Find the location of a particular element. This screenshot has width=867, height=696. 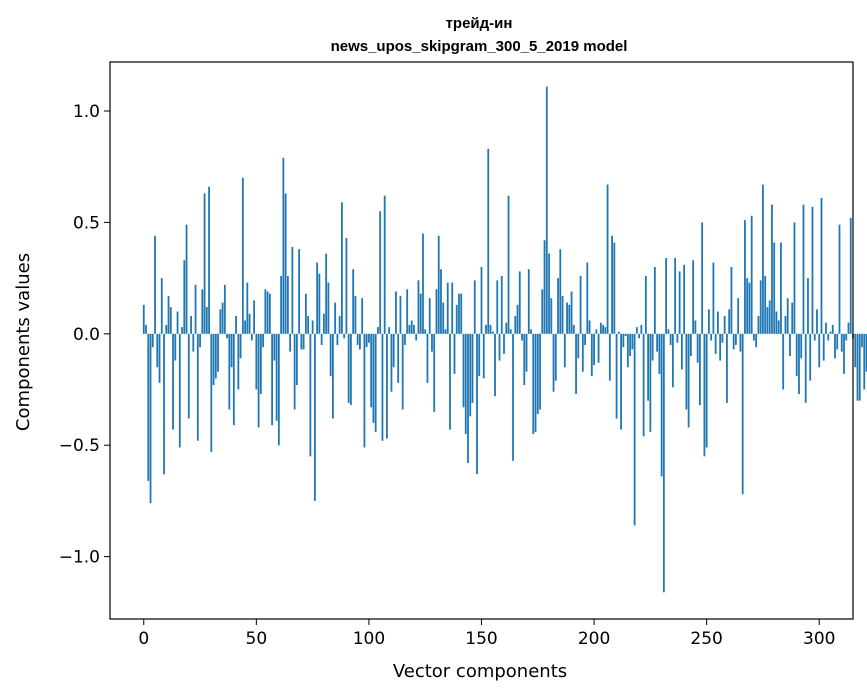

x-tick-label: 50 is located at coordinates (257, 639).